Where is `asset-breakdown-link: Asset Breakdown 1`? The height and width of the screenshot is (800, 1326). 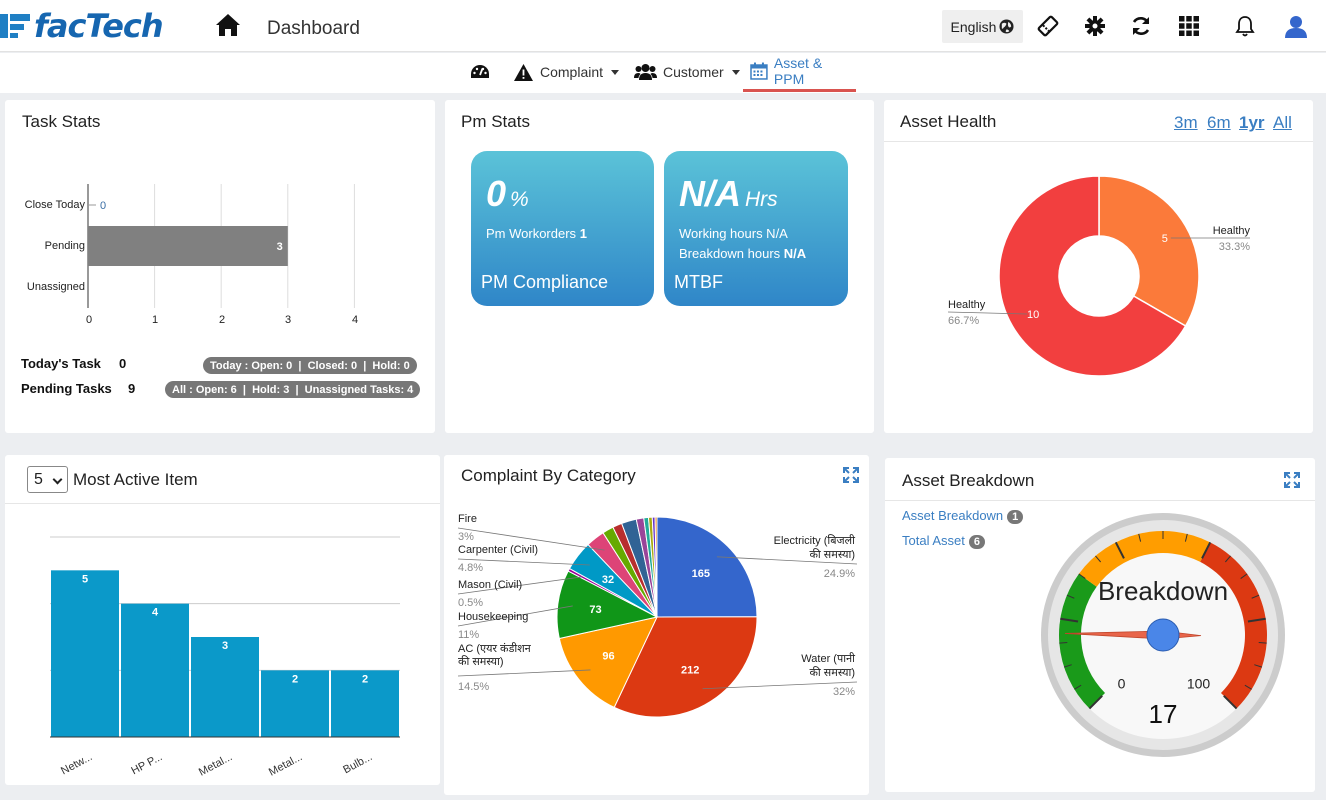
asset-breakdown-link: Asset Breakdown 1 is located at coordinates (963, 516).